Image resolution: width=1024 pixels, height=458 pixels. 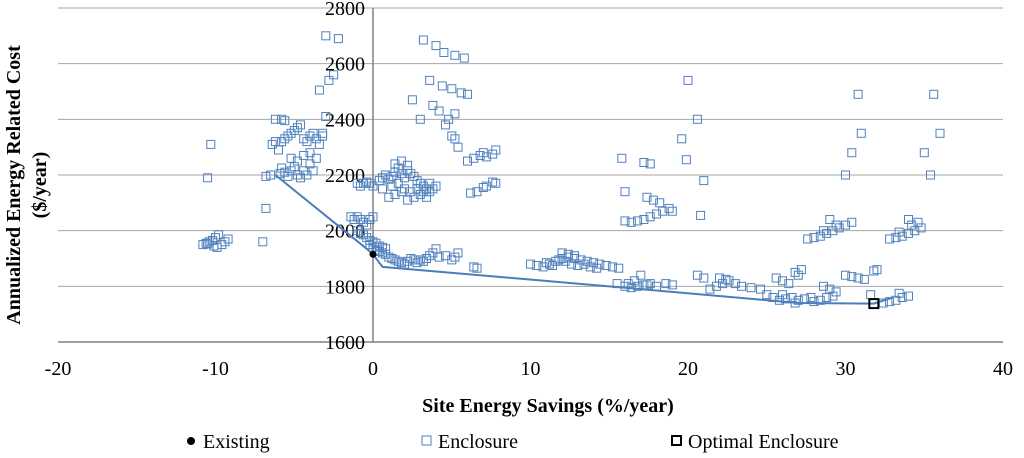 I want to click on y-tick-label: 2400, so click(x=345, y=120).